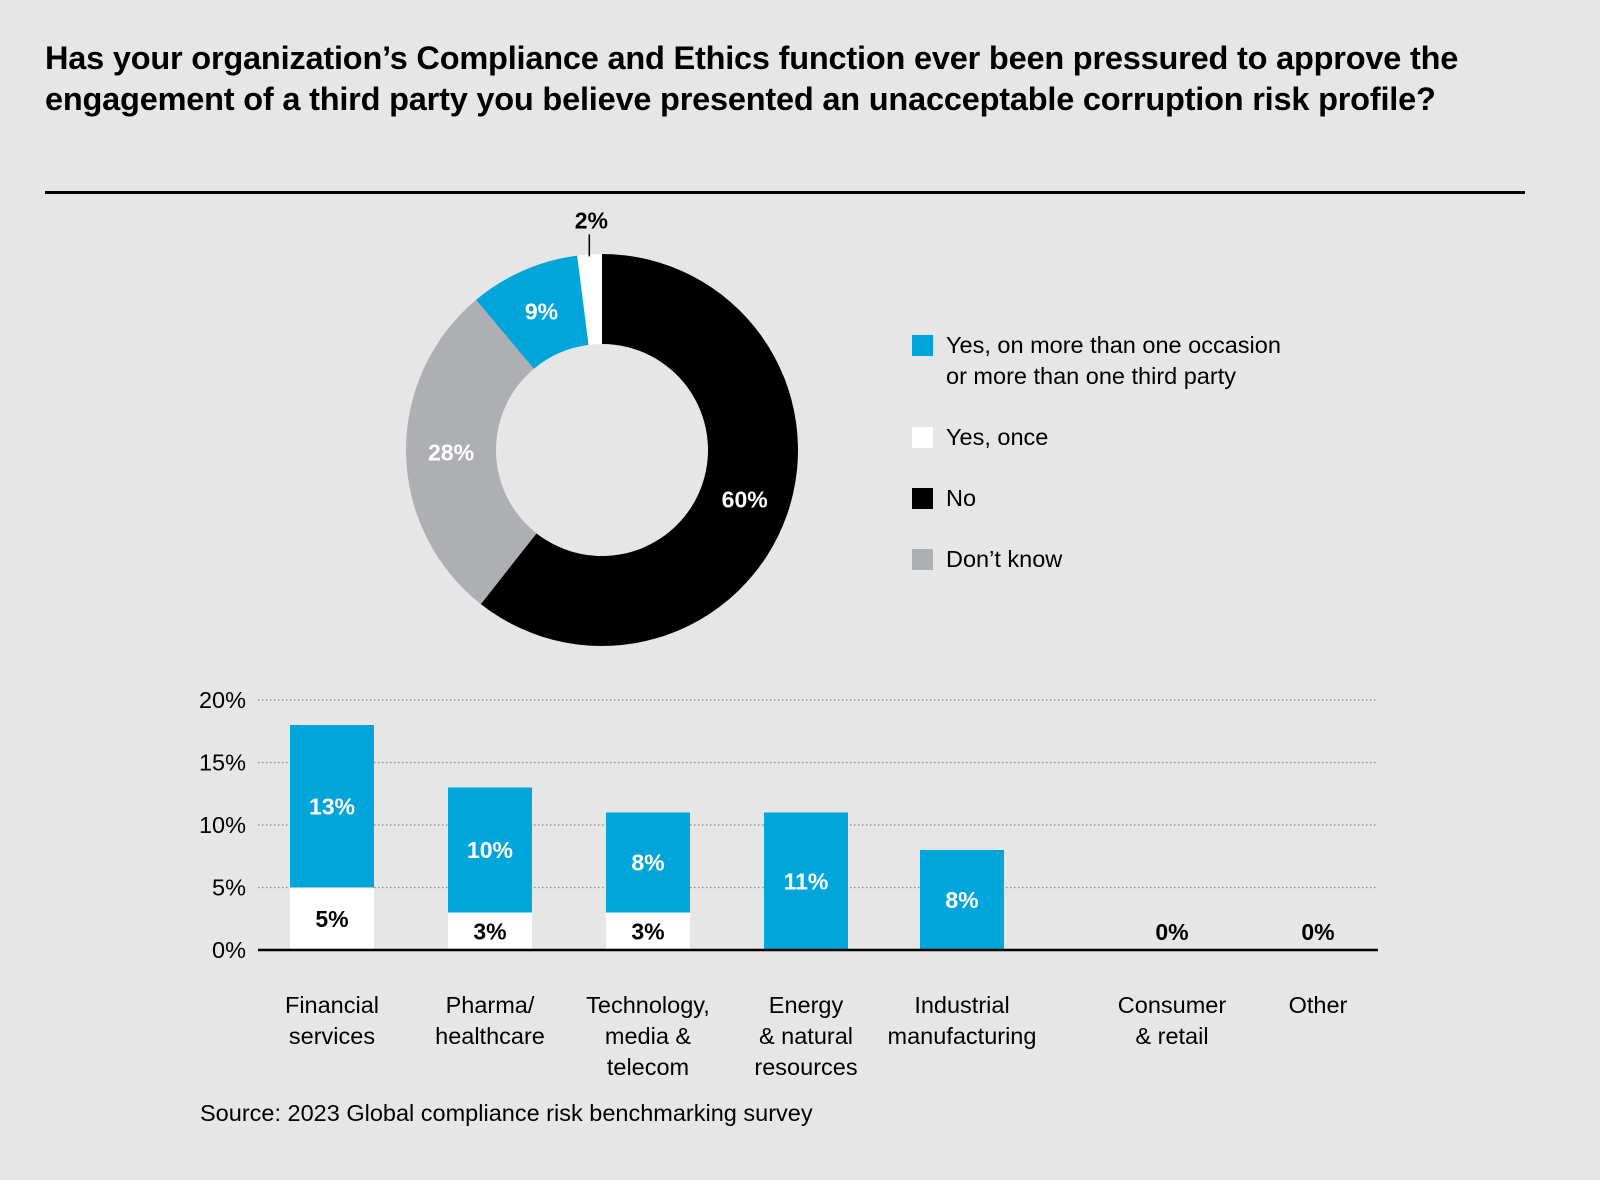 The height and width of the screenshot is (1180, 1600). Describe the element at coordinates (1091, 376) in the screenshot. I see `legend-label: or more than one third party` at that location.